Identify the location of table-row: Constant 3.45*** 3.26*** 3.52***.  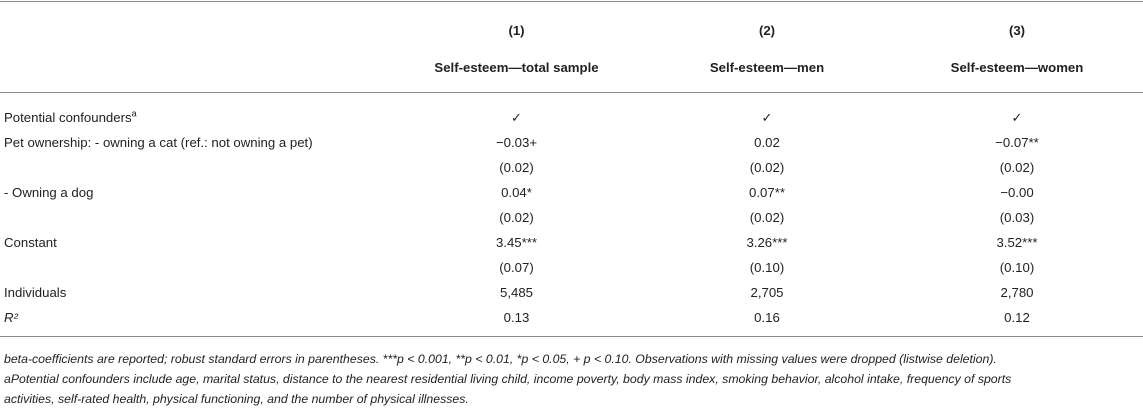
(571, 242).